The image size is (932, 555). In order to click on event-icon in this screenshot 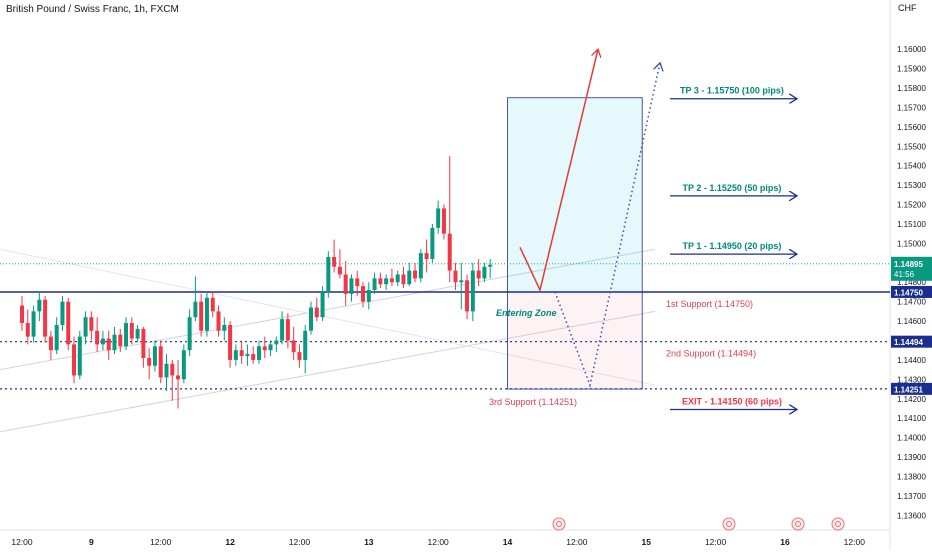, I will do `click(559, 524)`.